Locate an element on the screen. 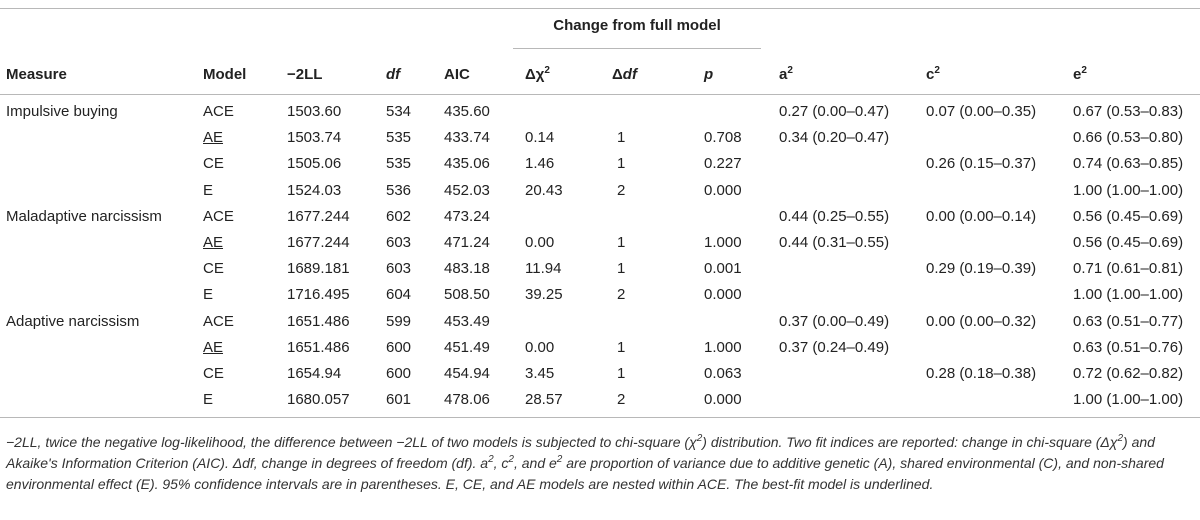 This screenshot has height=520, width=1200. cell-model: CE is located at coordinates (213, 268).